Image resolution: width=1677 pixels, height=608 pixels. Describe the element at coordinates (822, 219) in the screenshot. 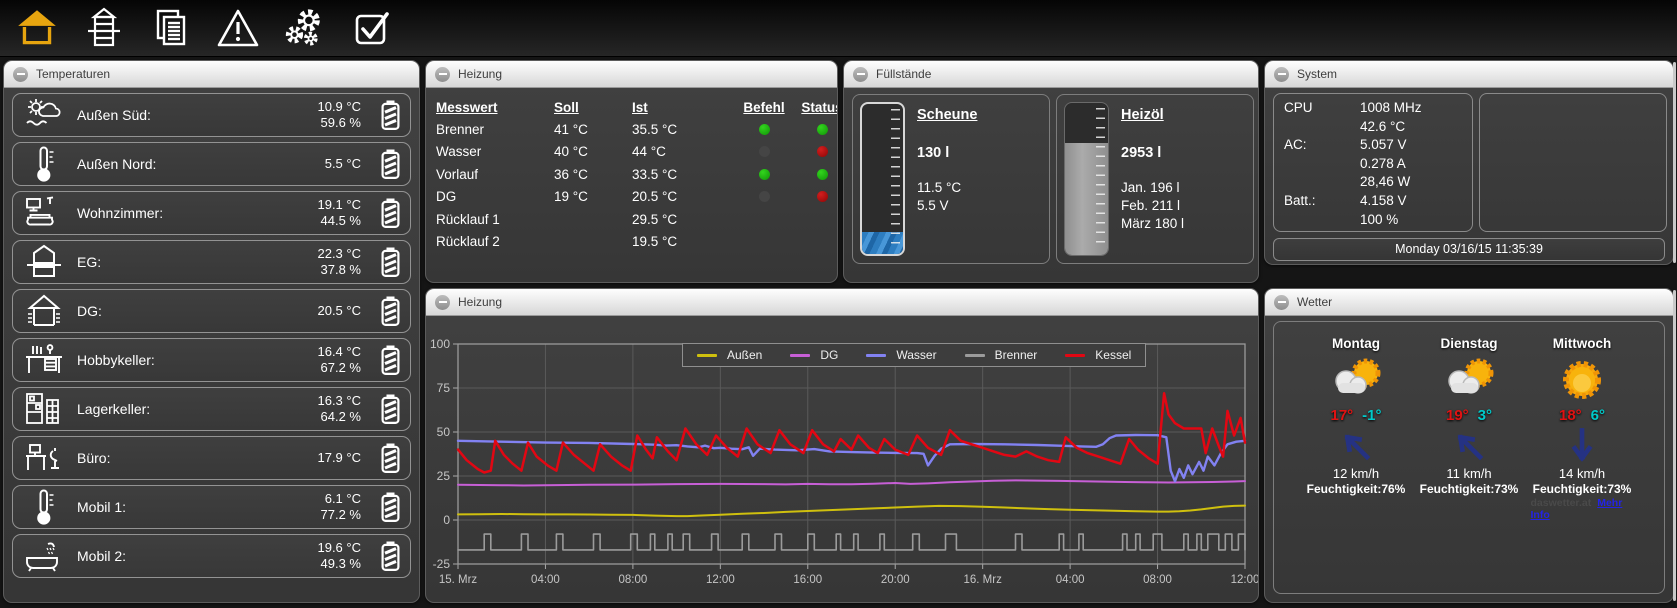

I see `status-indicator` at that location.